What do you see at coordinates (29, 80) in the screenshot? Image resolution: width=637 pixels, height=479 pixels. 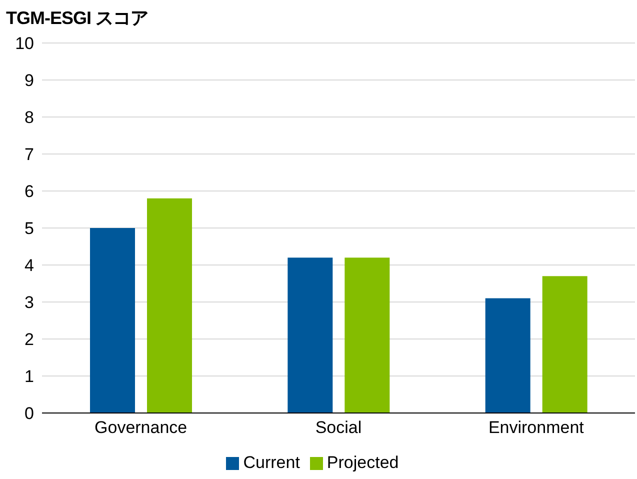 I see `y-tick-label: 9` at bounding box center [29, 80].